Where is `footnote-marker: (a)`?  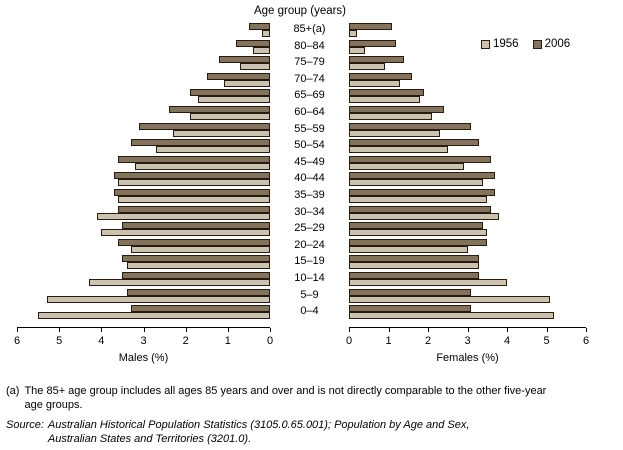
footnote-marker: (a) is located at coordinates (13, 391).